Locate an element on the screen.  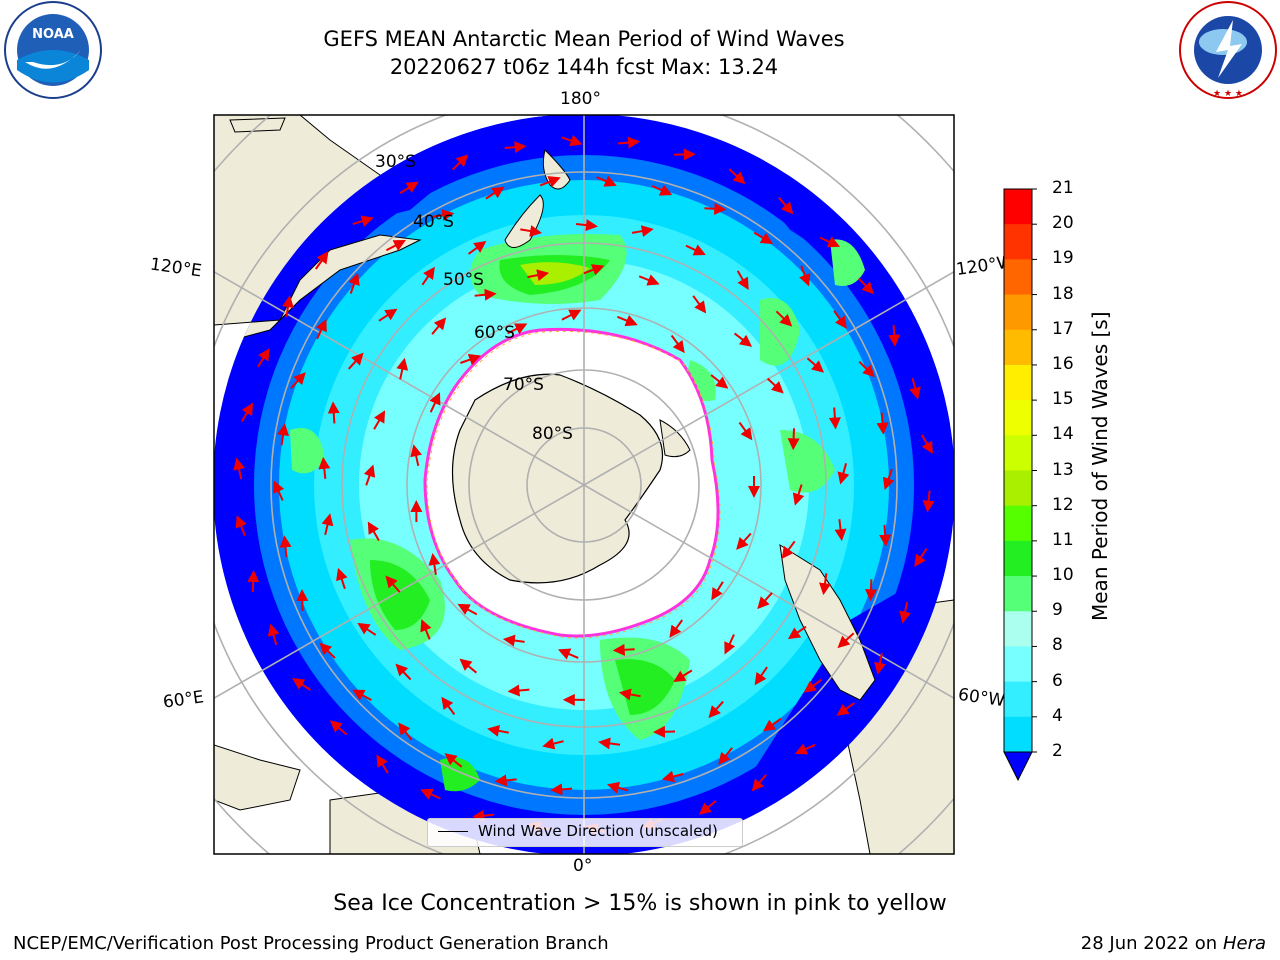
chart-subtitle: 20220627 t06z 144h fcst Max: 13.24 is located at coordinates (584, 67).